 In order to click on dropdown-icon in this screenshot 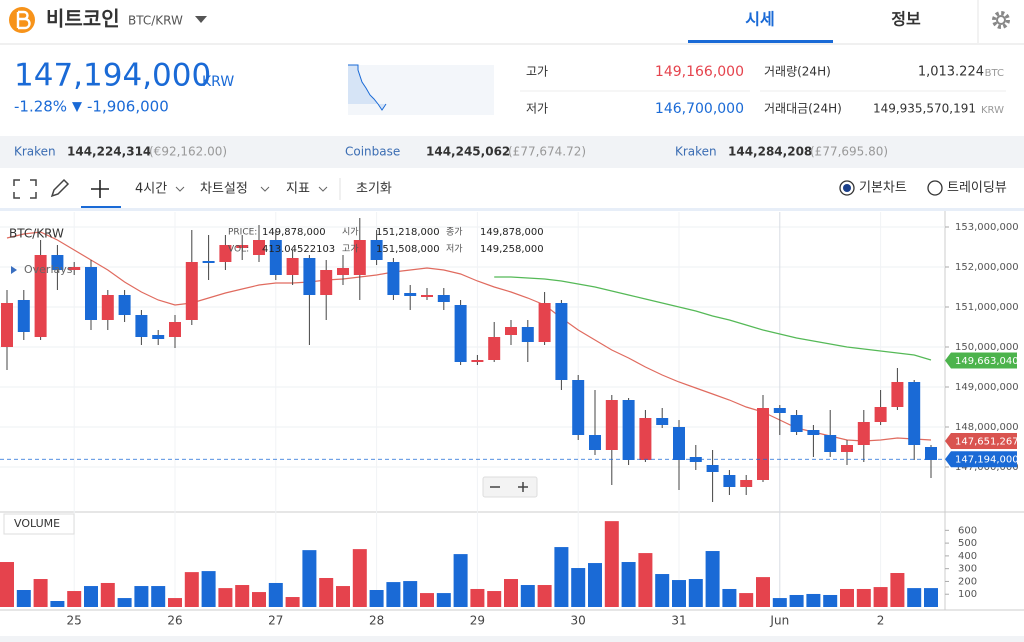, I will do `click(201, 19)`.